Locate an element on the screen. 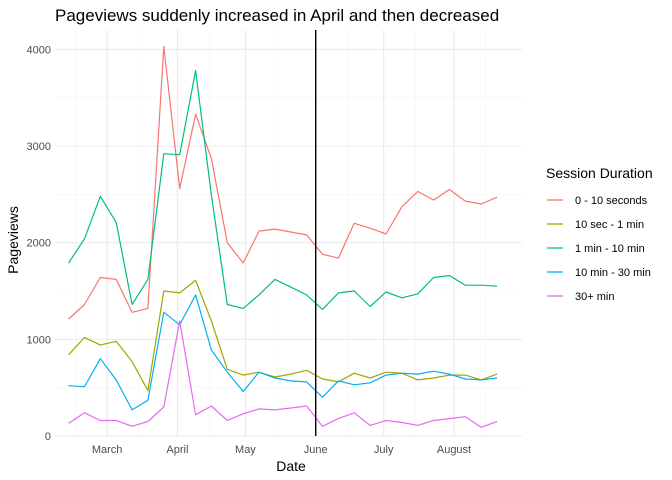 Image resolution: width=672 pixels, height=480 pixels. x-axis-title: Date is located at coordinates (291, 466).